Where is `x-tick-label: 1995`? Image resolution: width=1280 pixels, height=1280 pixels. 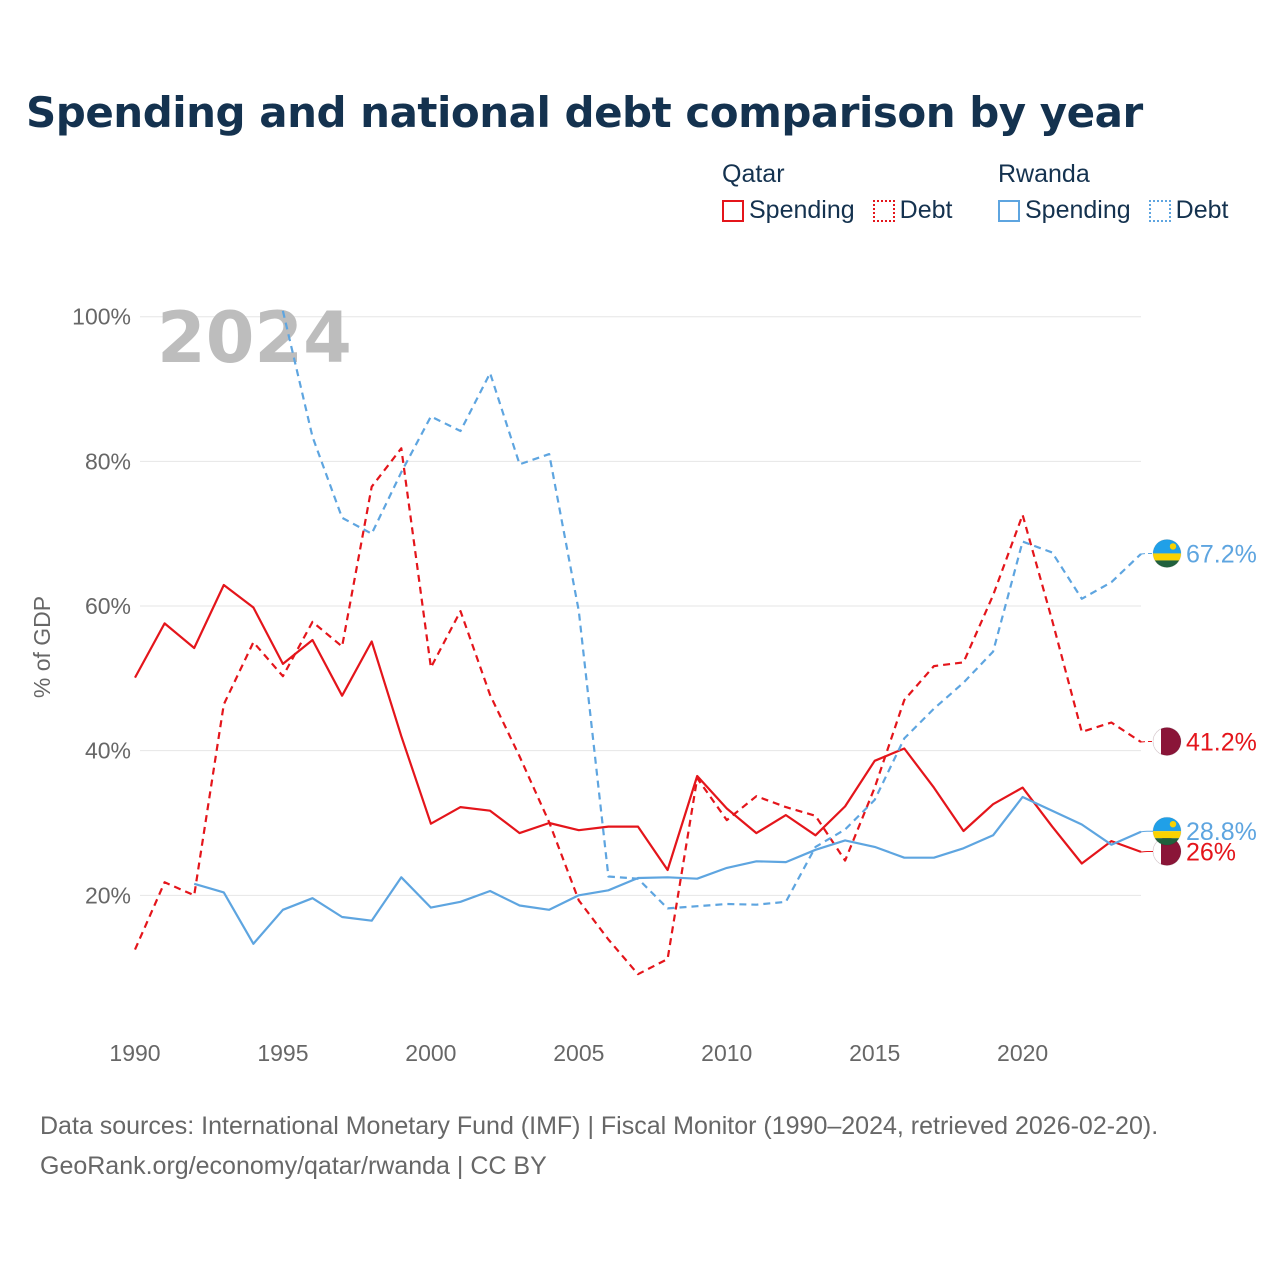
x-tick-label: 1995 is located at coordinates (282, 1053).